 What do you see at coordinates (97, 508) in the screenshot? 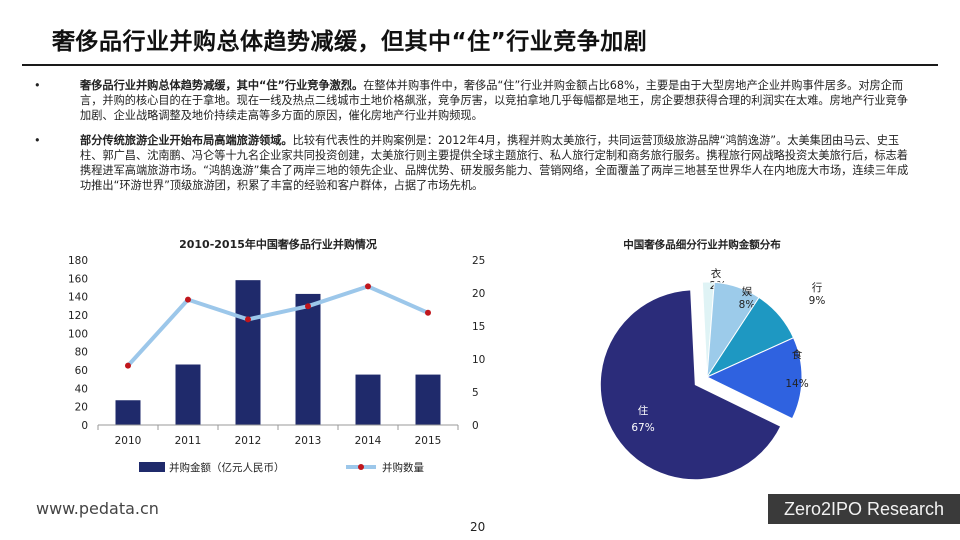
I see `footer-url: www.pedata.cn` at bounding box center [97, 508].